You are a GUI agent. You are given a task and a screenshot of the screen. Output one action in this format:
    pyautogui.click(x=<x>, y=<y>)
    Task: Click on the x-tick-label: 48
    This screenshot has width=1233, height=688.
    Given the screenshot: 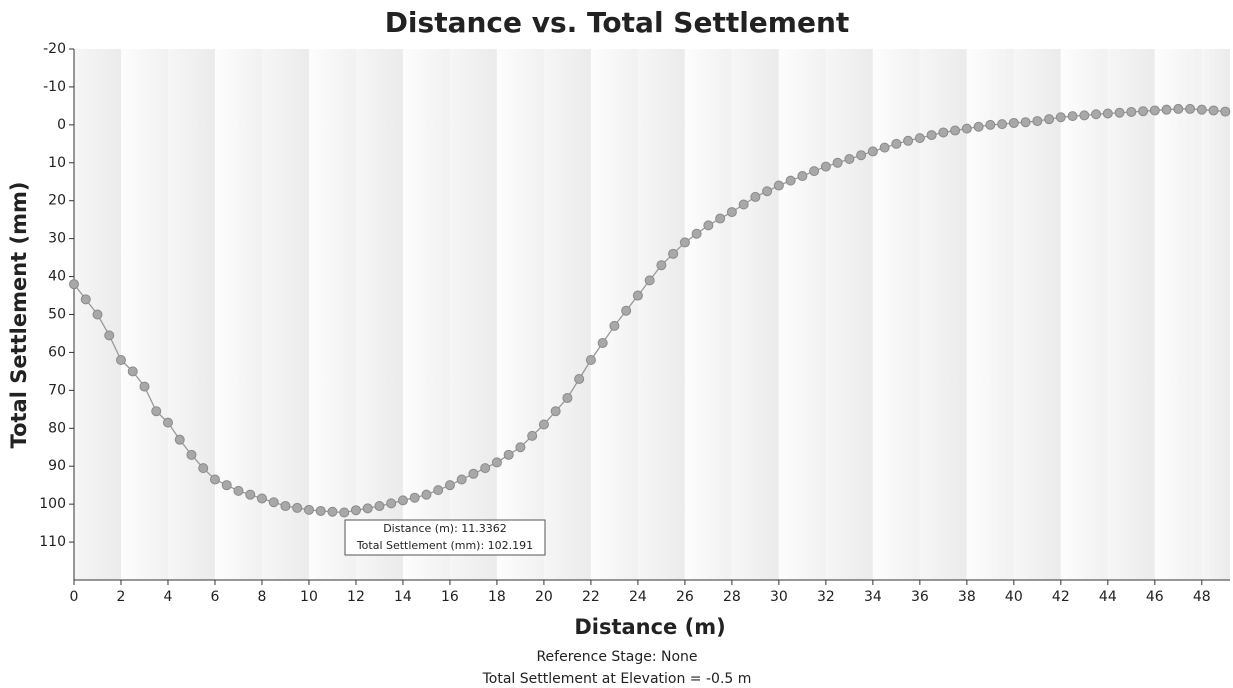 What is the action you would take?
    pyautogui.click(x=1202, y=597)
    